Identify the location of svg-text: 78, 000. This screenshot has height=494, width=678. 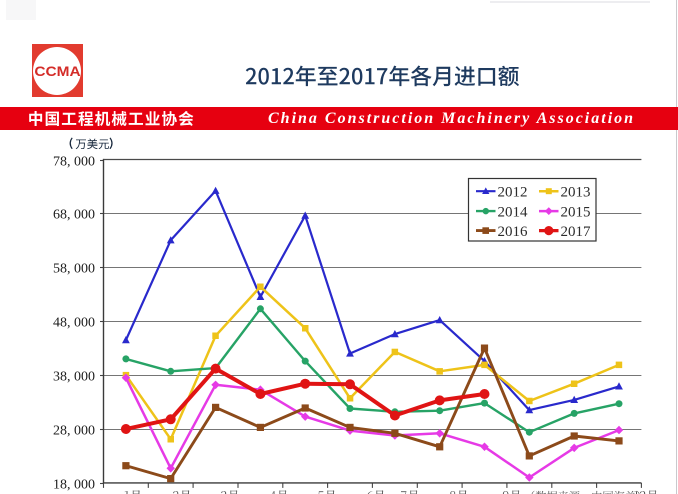
(74, 161).